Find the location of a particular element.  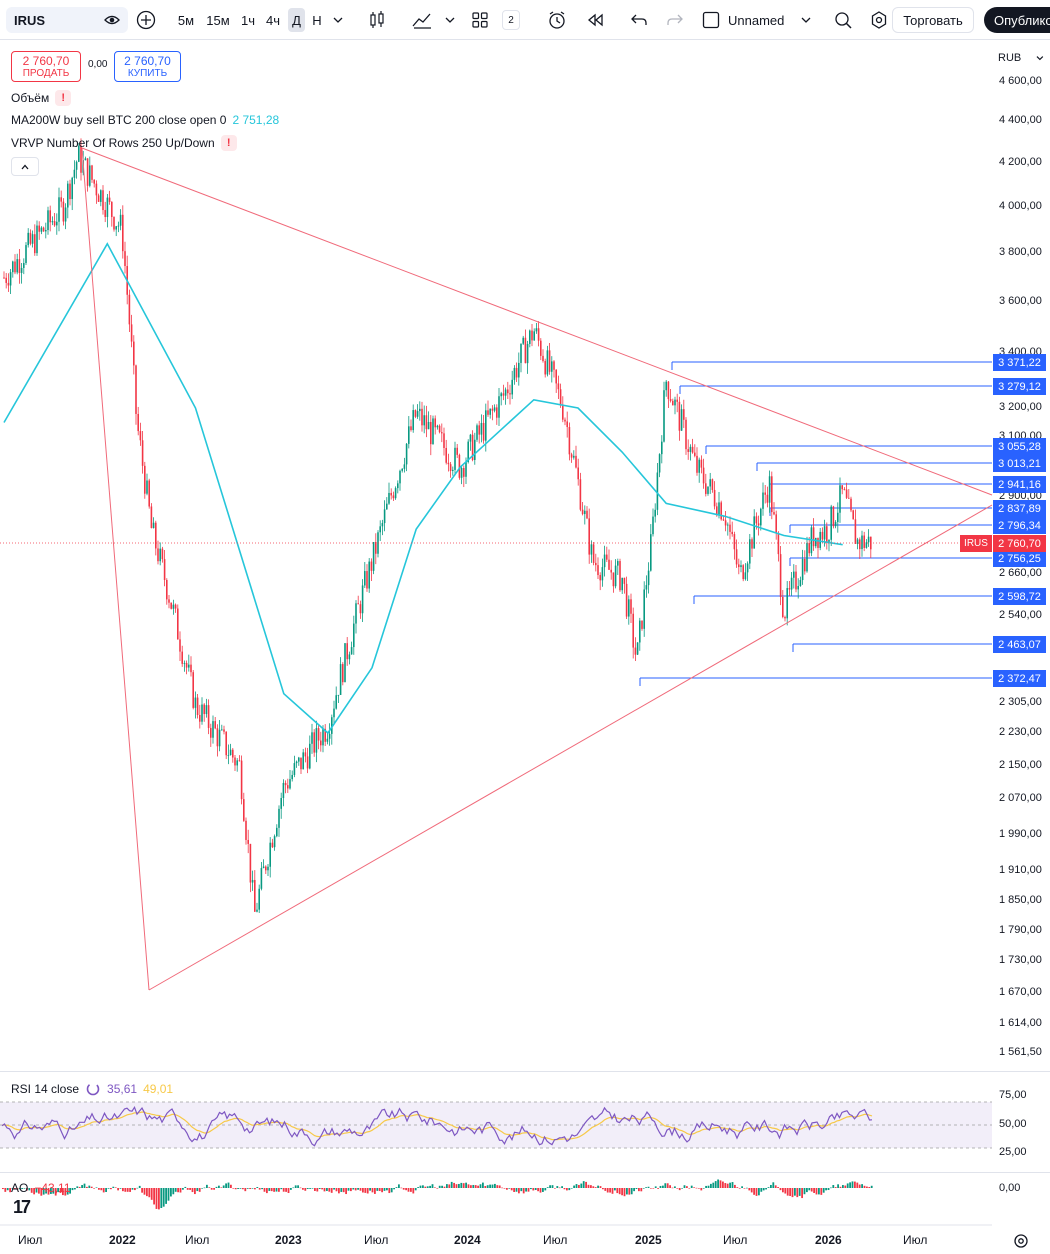

layout-chevron-icon is located at coordinates (806, 20).